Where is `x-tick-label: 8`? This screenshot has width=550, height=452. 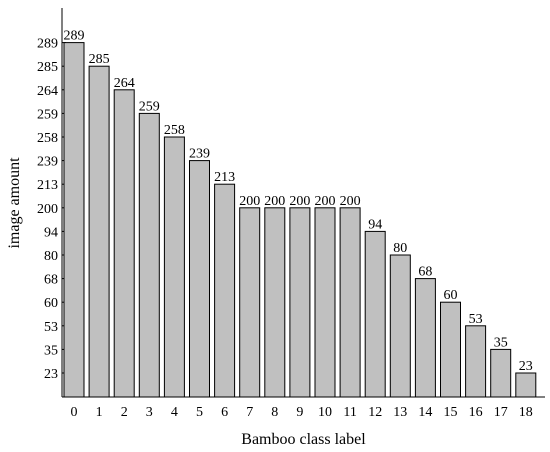
x-tick-label: 8 is located at coordinates (274, 412).